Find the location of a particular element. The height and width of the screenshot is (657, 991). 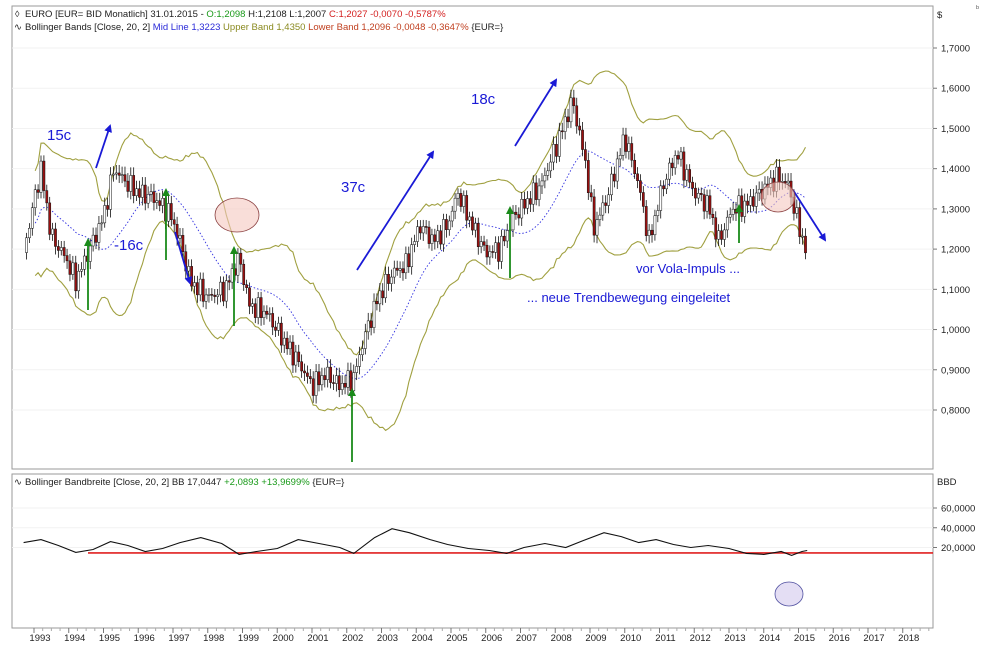

year-tick-label: 2005 is located at coordinates (456, 638).